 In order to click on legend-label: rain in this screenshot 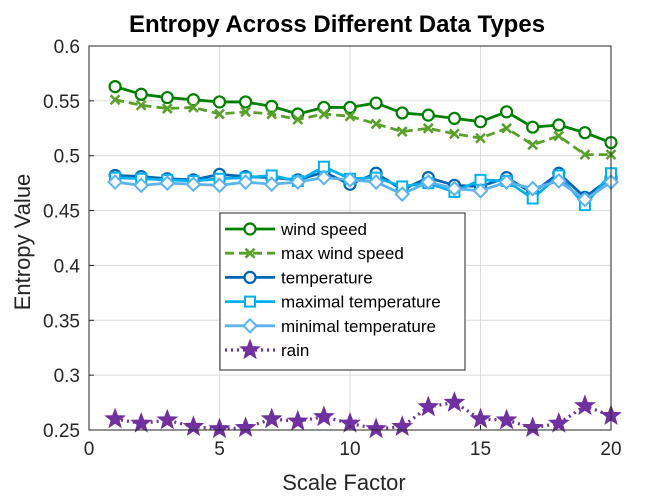, I will do `click(295, 350)`.